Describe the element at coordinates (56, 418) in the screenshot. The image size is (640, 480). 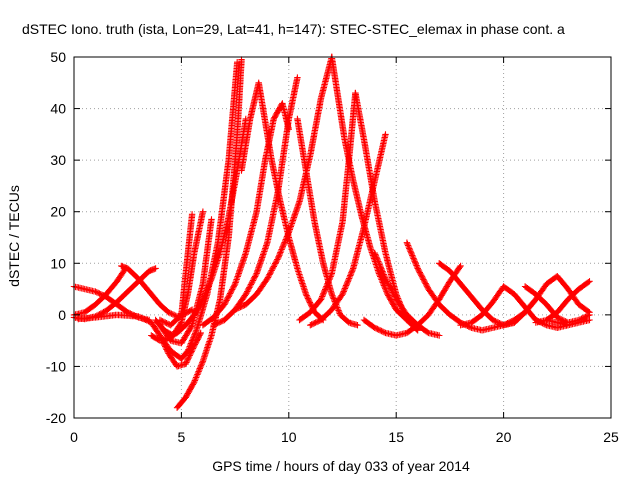
I see `y-tick-label: -20` at that location.